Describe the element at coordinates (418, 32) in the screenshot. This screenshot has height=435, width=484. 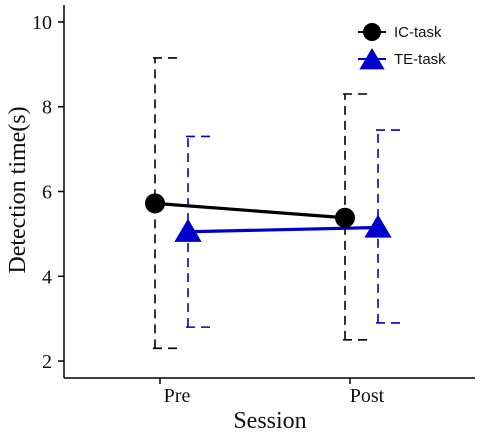
I see `legend-label: IC-task` at that location.